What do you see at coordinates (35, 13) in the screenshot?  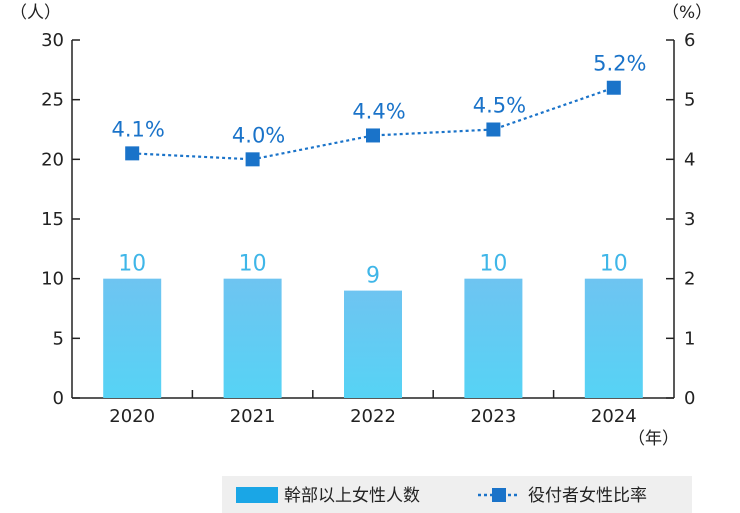 I see `left-axis-unit: （人）` at bounding box center [35, 13].